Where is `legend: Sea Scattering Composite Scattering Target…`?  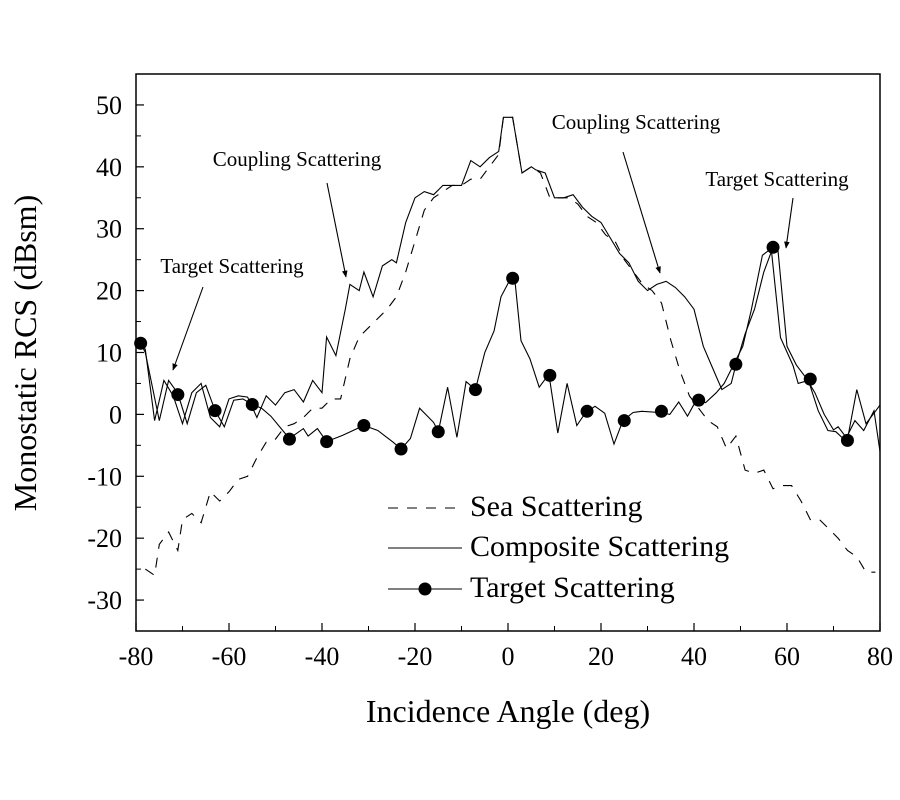
legend: Sea Scattering Composite Scattering Target… is located at coordinates (558, 547).